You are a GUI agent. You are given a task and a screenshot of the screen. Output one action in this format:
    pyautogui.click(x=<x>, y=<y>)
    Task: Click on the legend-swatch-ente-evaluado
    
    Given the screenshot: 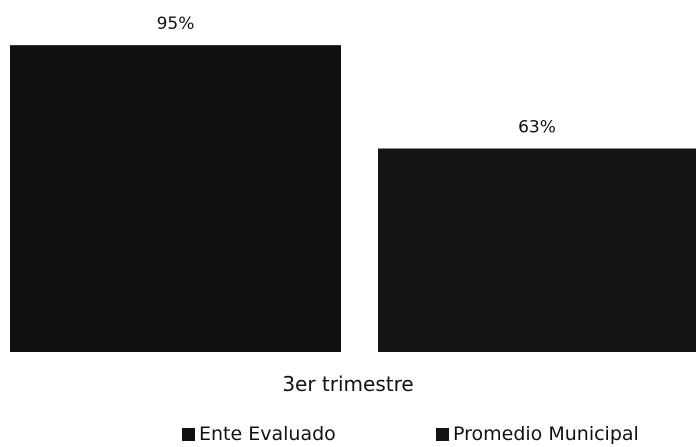 What is the action you would take?
    pyautogui.click(x=188, y=434)
    